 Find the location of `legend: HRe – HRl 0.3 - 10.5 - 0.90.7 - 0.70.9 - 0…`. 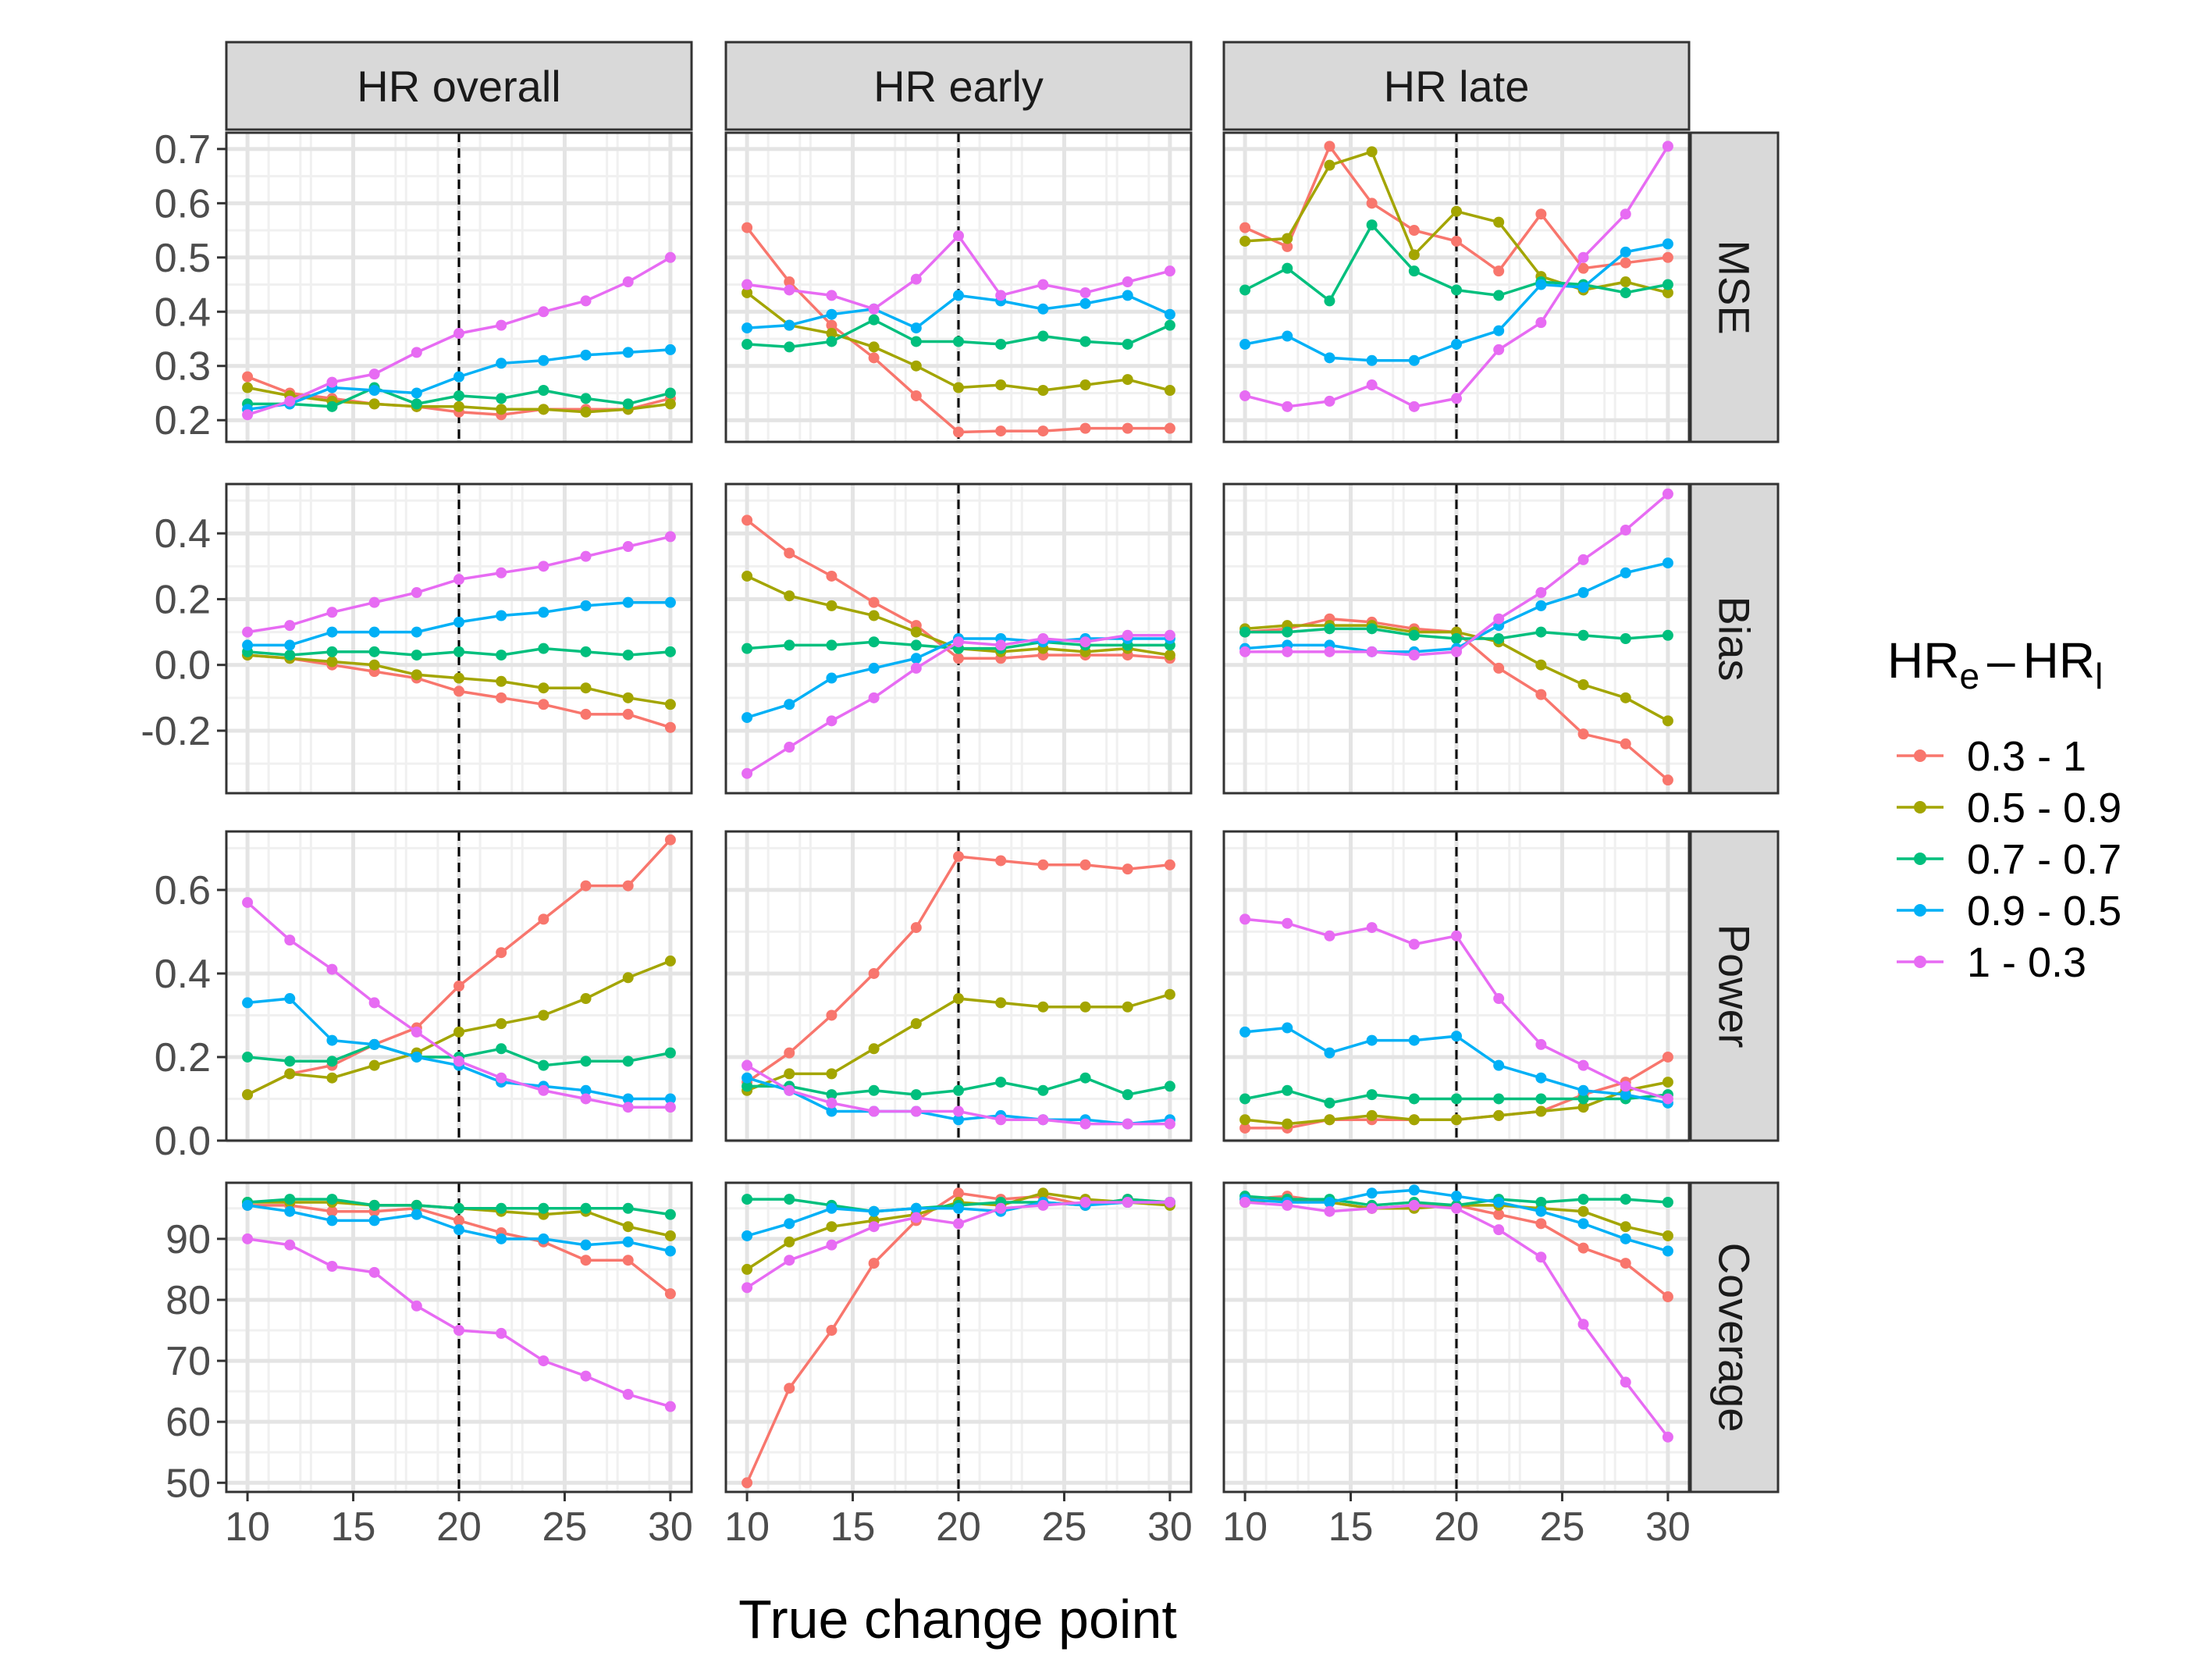

legend: HRe – HRl 0.3 - 10.5 - 0.90.7 - 0.70.9 - 0… is located at coordinates (2004, 809).